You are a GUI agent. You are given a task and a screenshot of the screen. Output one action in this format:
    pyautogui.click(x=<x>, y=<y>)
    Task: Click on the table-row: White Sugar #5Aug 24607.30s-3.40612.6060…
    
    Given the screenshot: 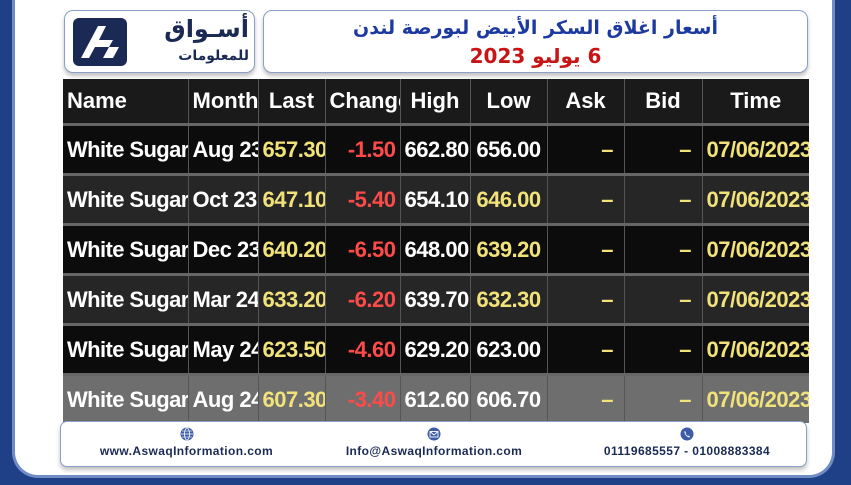 What is the action you would take?
    pyautogui.click(x=436, y=398)
    